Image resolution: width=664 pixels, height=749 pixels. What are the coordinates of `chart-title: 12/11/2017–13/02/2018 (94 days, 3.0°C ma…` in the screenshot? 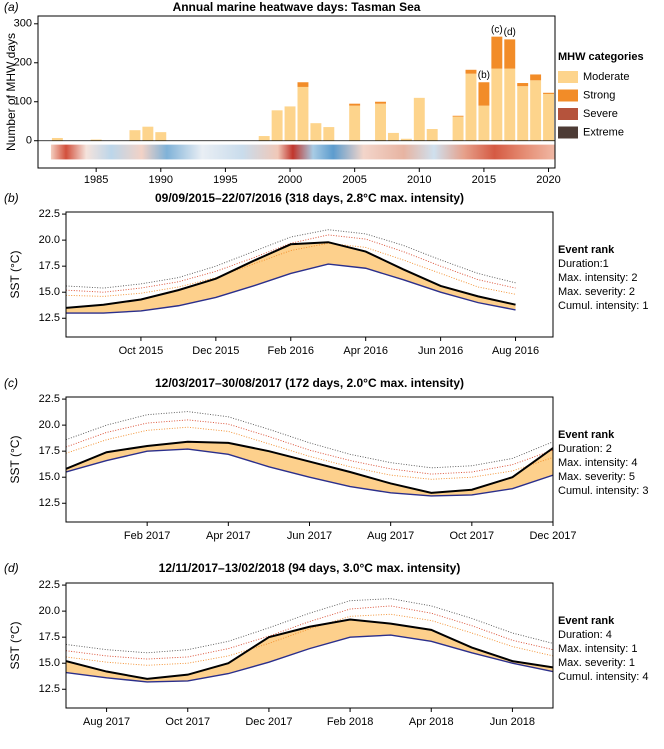 It's located at (310, 568).